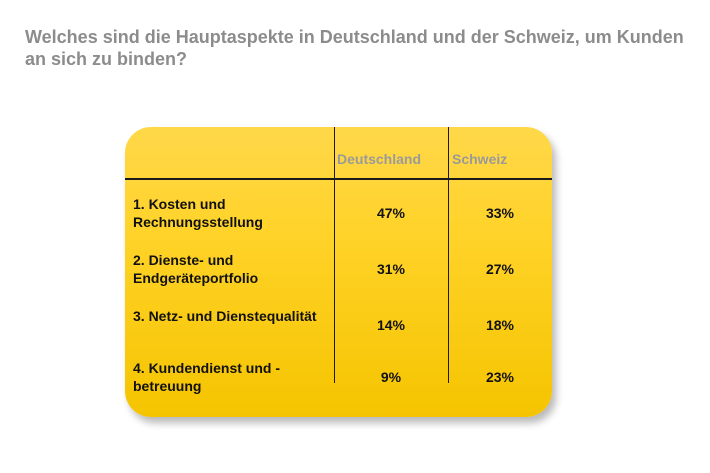 Image resolution: width=710 pixels, height=473 pixels. What do you see at coordinates (391, 269) in the screenshot?
I see `value-deutschland: 31%` at bounding box center [391, 269].